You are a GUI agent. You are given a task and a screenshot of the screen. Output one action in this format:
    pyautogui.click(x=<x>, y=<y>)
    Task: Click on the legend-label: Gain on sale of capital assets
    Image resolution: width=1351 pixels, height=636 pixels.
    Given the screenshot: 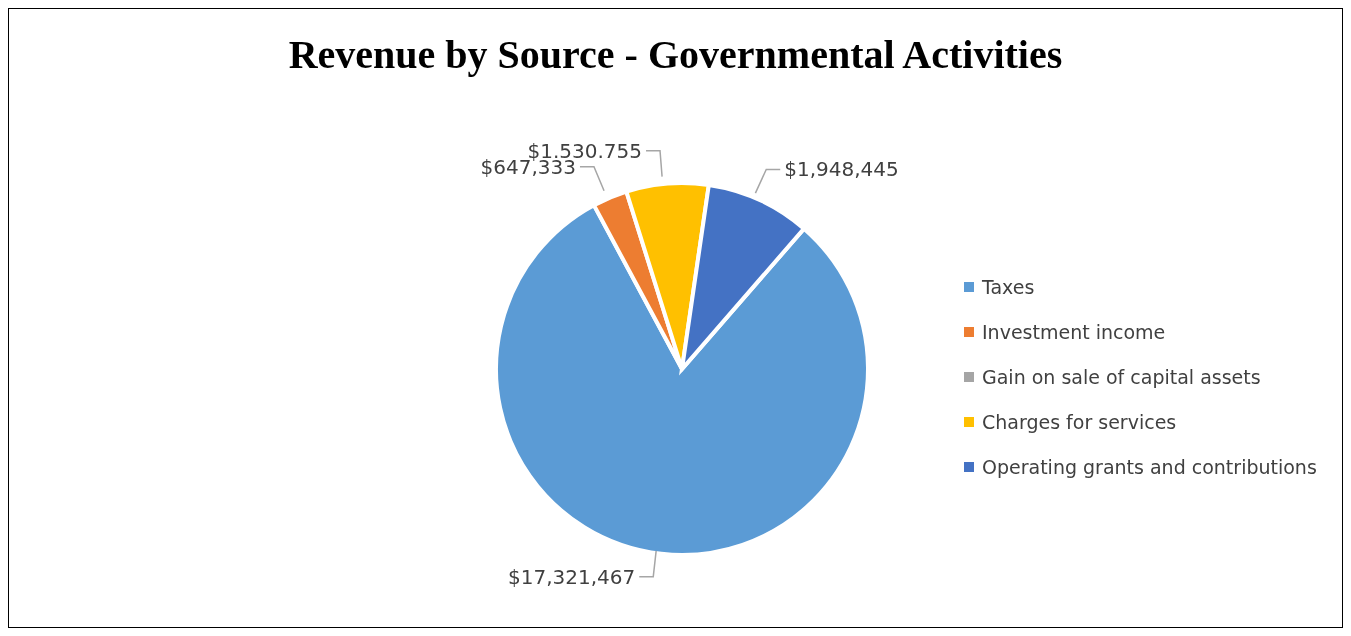 What is the action you would take?
    pyautogui.click(x=1121, y=376)
    